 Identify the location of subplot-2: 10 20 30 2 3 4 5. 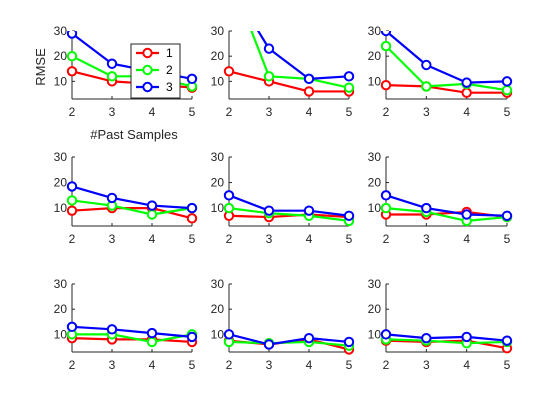
(283, 71).